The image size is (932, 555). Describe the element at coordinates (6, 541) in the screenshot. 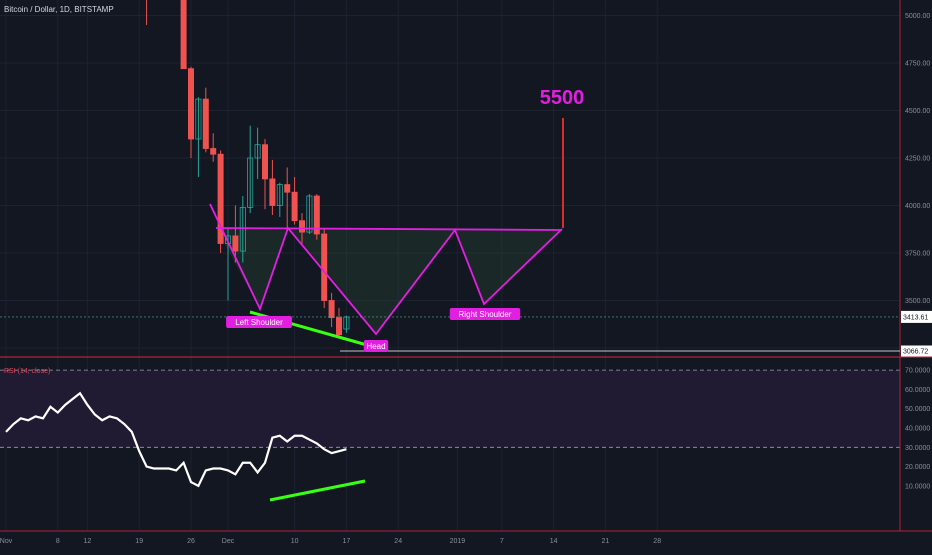

I see `date-label: Nov` at that location.